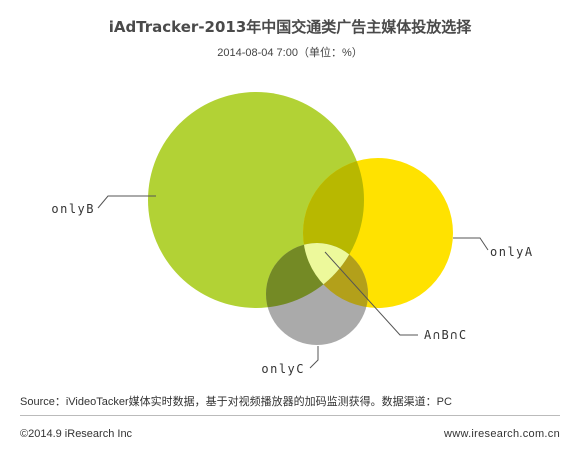  Describe the element at coordinates (446, 335) in the screenshot. I see `label-a-b-c: A∩B∩C` at that location.